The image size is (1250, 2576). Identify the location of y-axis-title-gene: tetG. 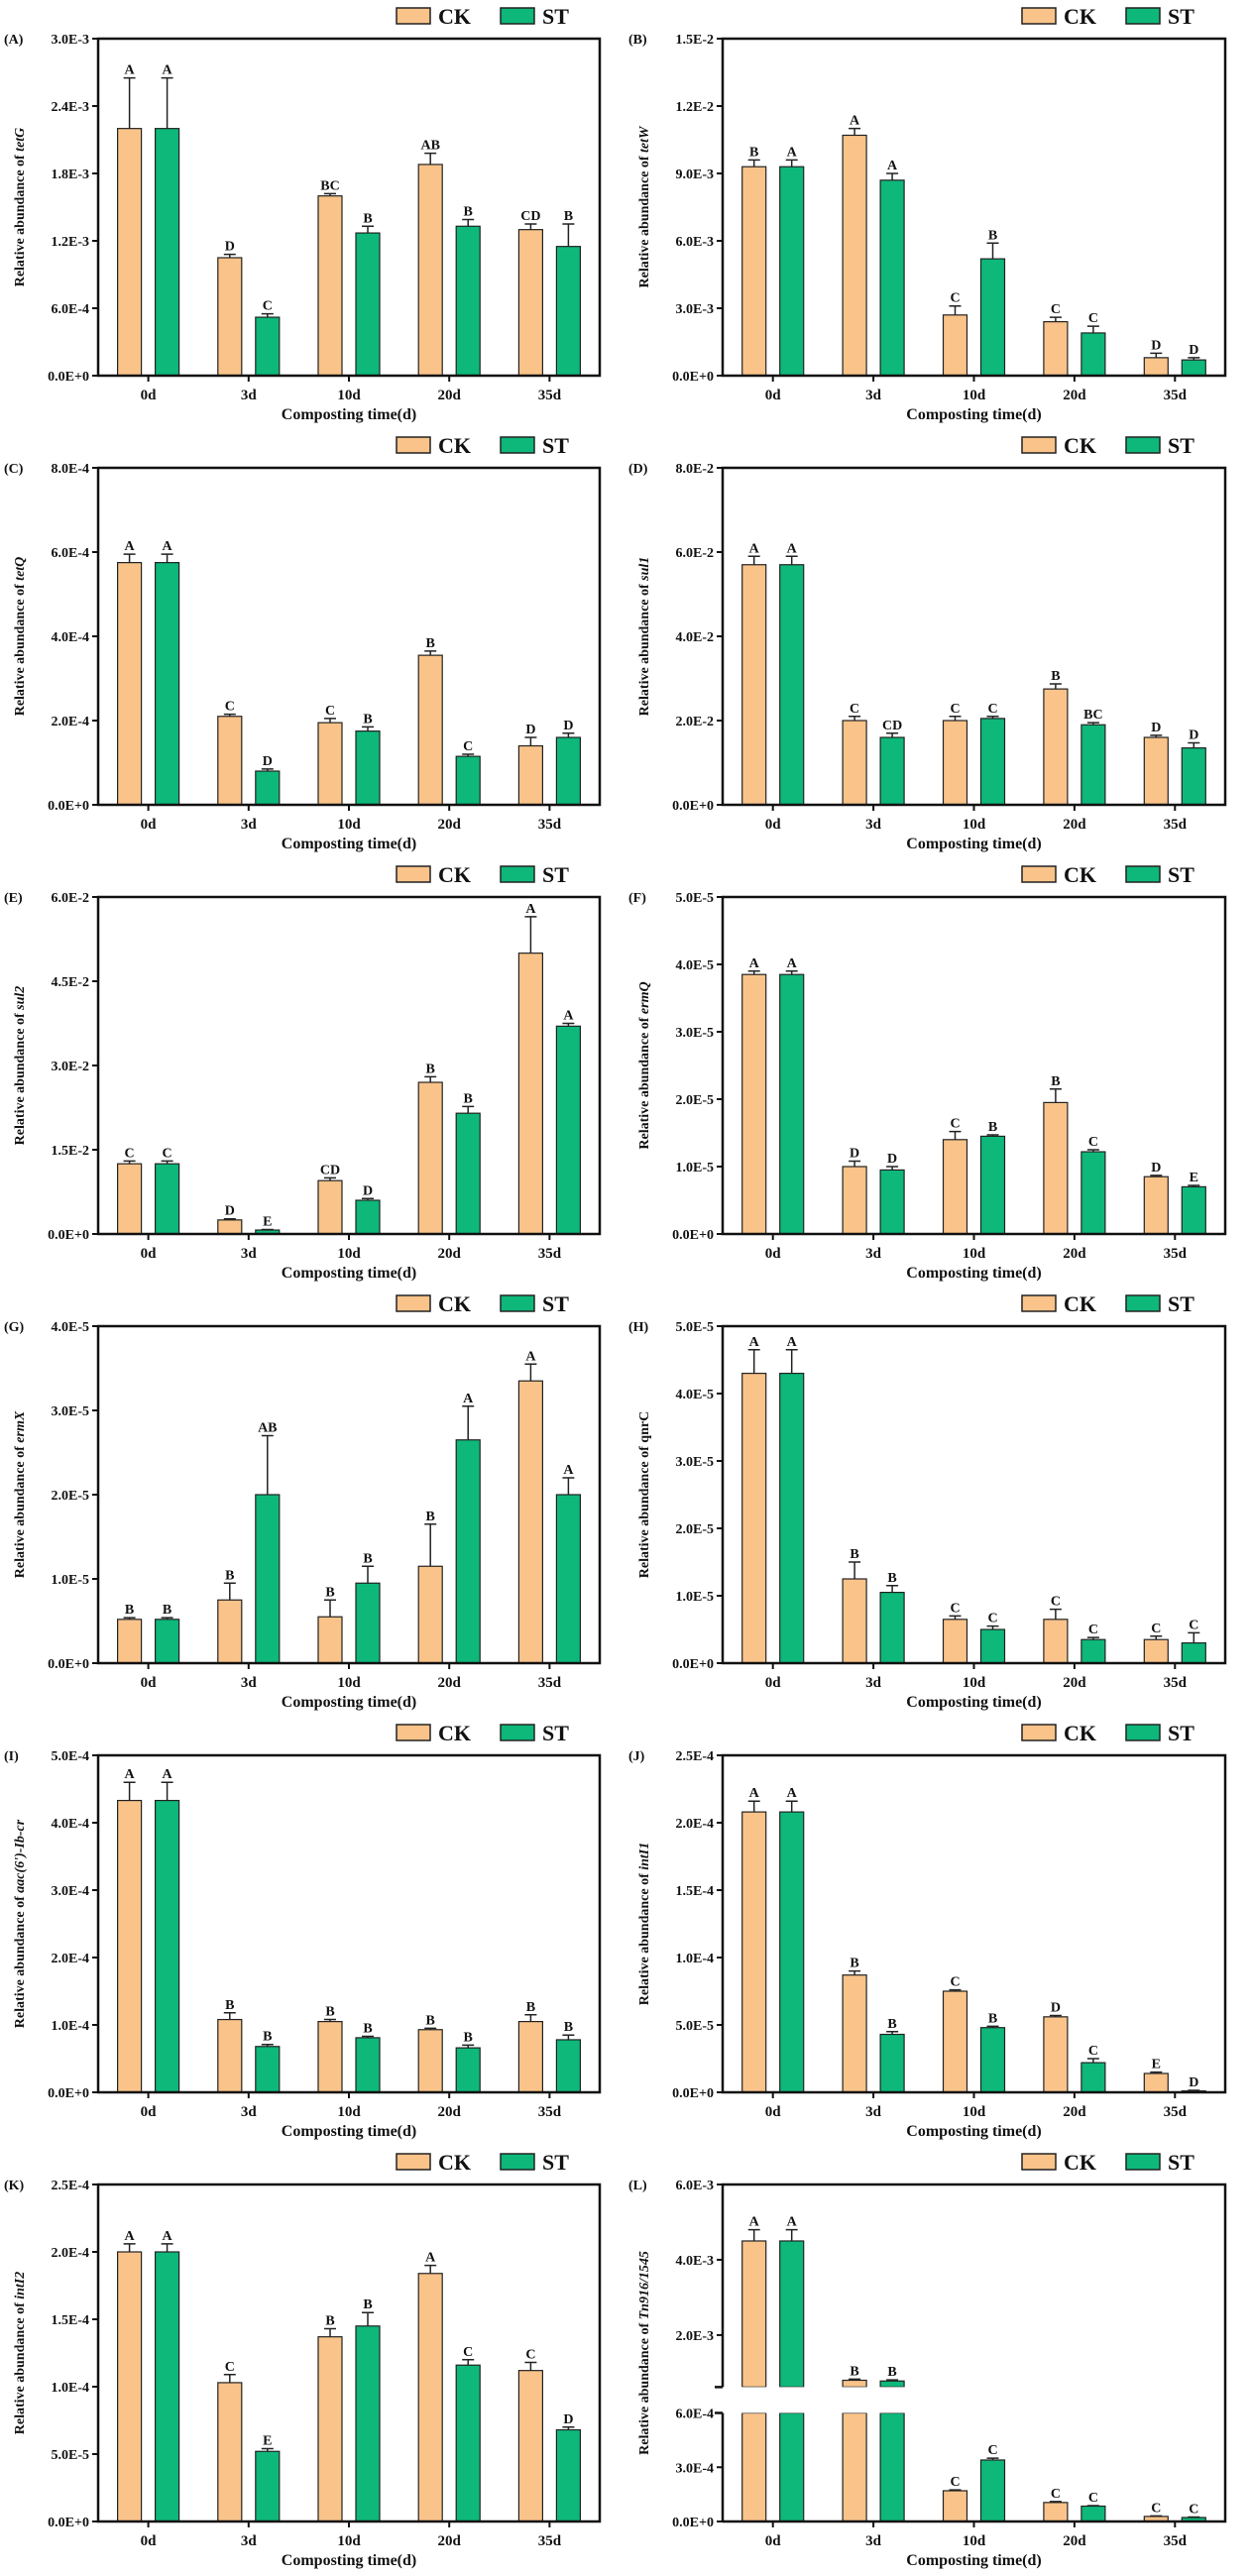
(20, 140).